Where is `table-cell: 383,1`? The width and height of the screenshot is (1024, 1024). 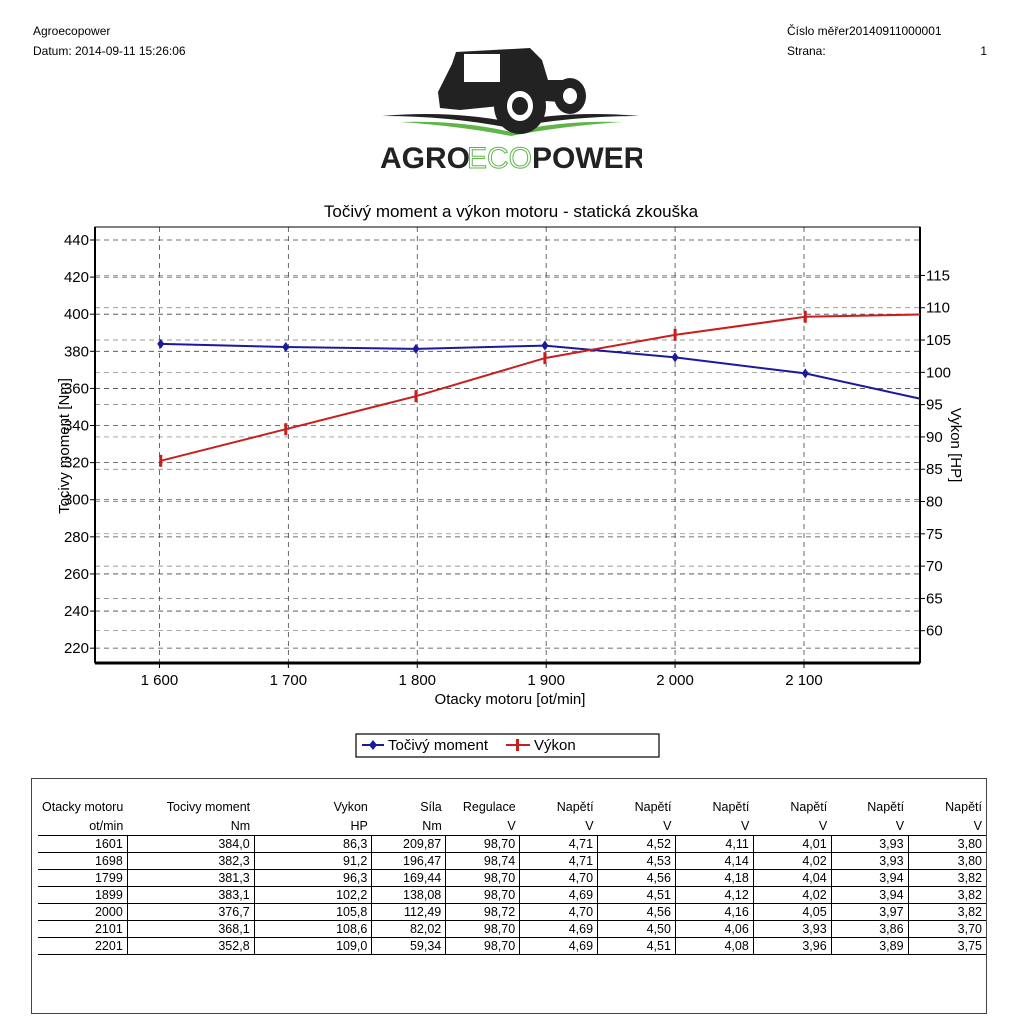 table-cell: 383,1 is located at coordinates (191, 895).